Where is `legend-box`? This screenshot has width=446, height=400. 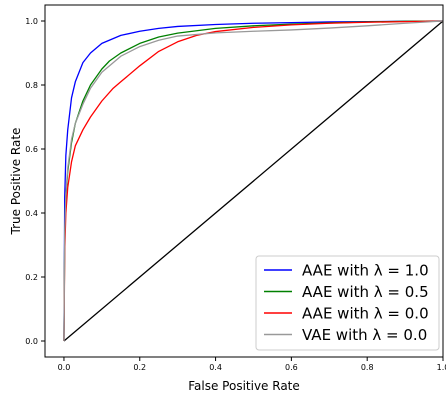
legend-box is located at coordinates (347, 303).